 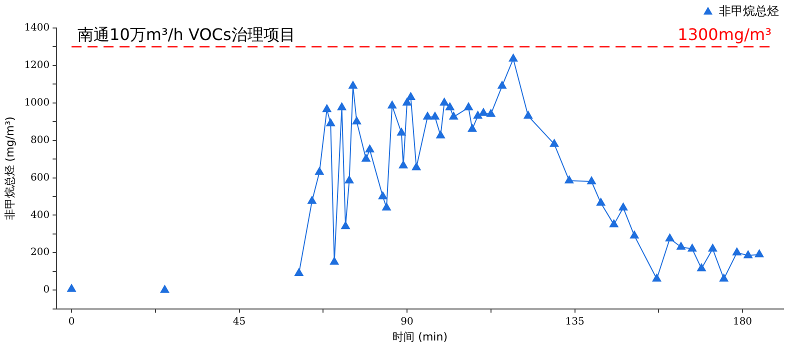 What do you see at coordinates (40, 178) in the screenshot?
I see `y-tick-label: 600` at bounding box center [40, 178].